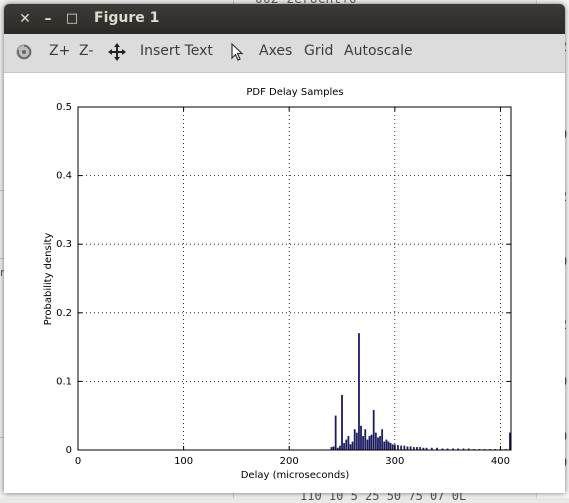 Image resolution: width=569 pixels, height=503 pixels. What do you see at coordinates (64, 313) in the screenshot?
I see `y-tick-label: 0.2` at bounding box center [64, 313].